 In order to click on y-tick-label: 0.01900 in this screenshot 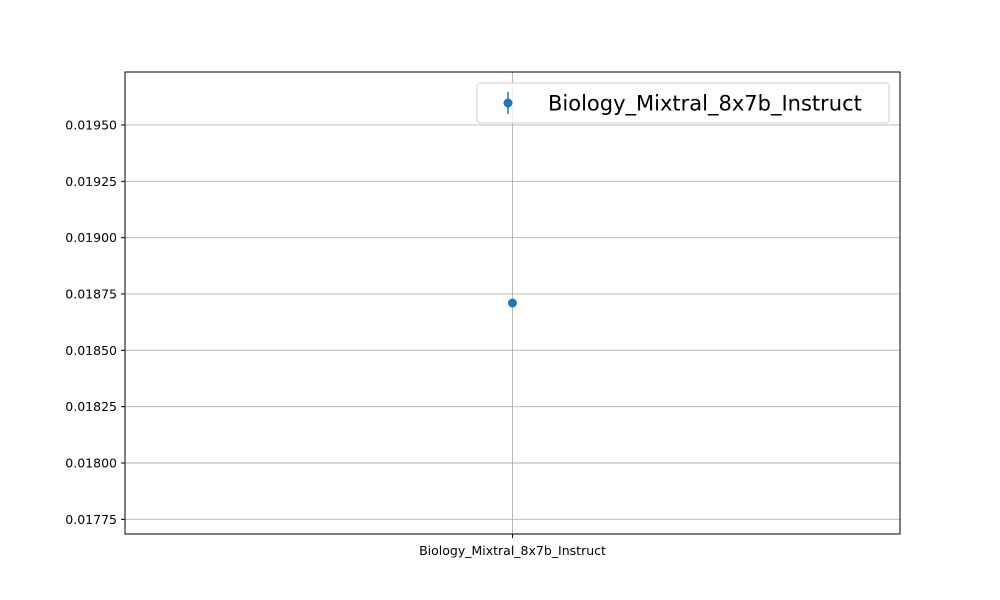, I will do `click(91, 237)`.